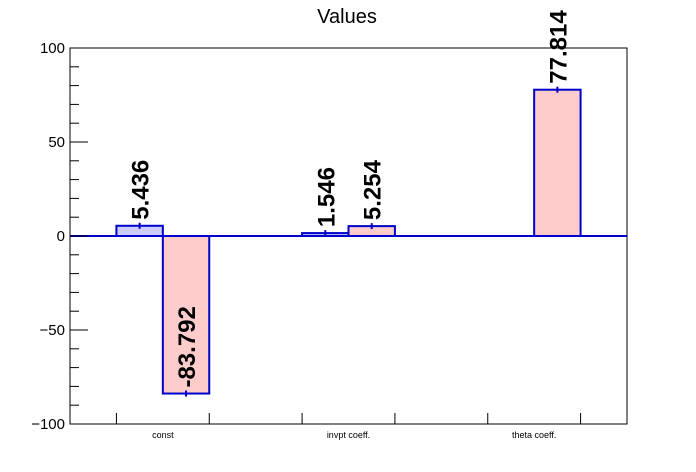 This screenshot has width=696, height=472. Describe the element at coordinates (56, 142) in the screenshot. I see `y-tick-label: 50` at that location.